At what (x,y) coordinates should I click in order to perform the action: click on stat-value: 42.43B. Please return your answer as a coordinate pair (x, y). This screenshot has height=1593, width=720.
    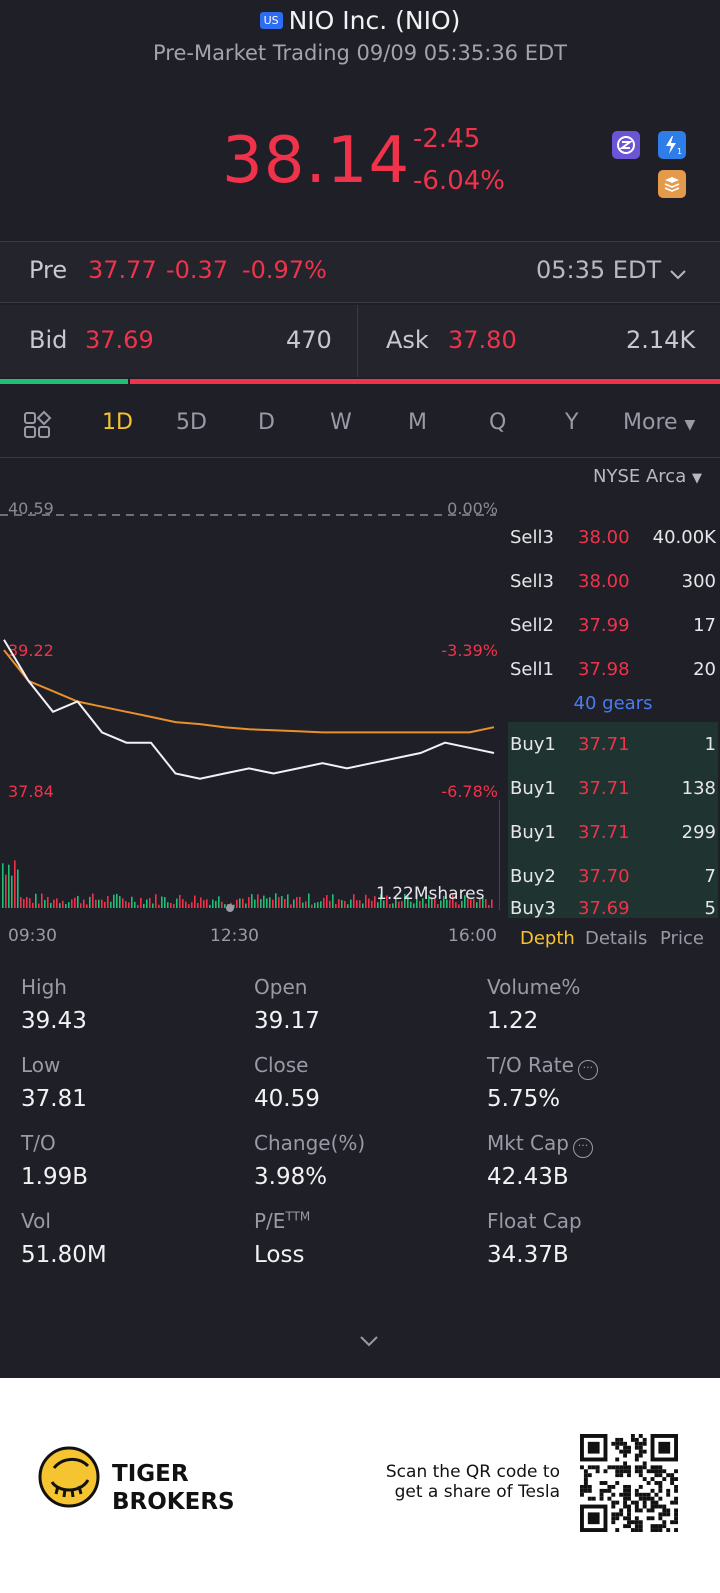
    Looking at the image, I should click on (528, 1177).